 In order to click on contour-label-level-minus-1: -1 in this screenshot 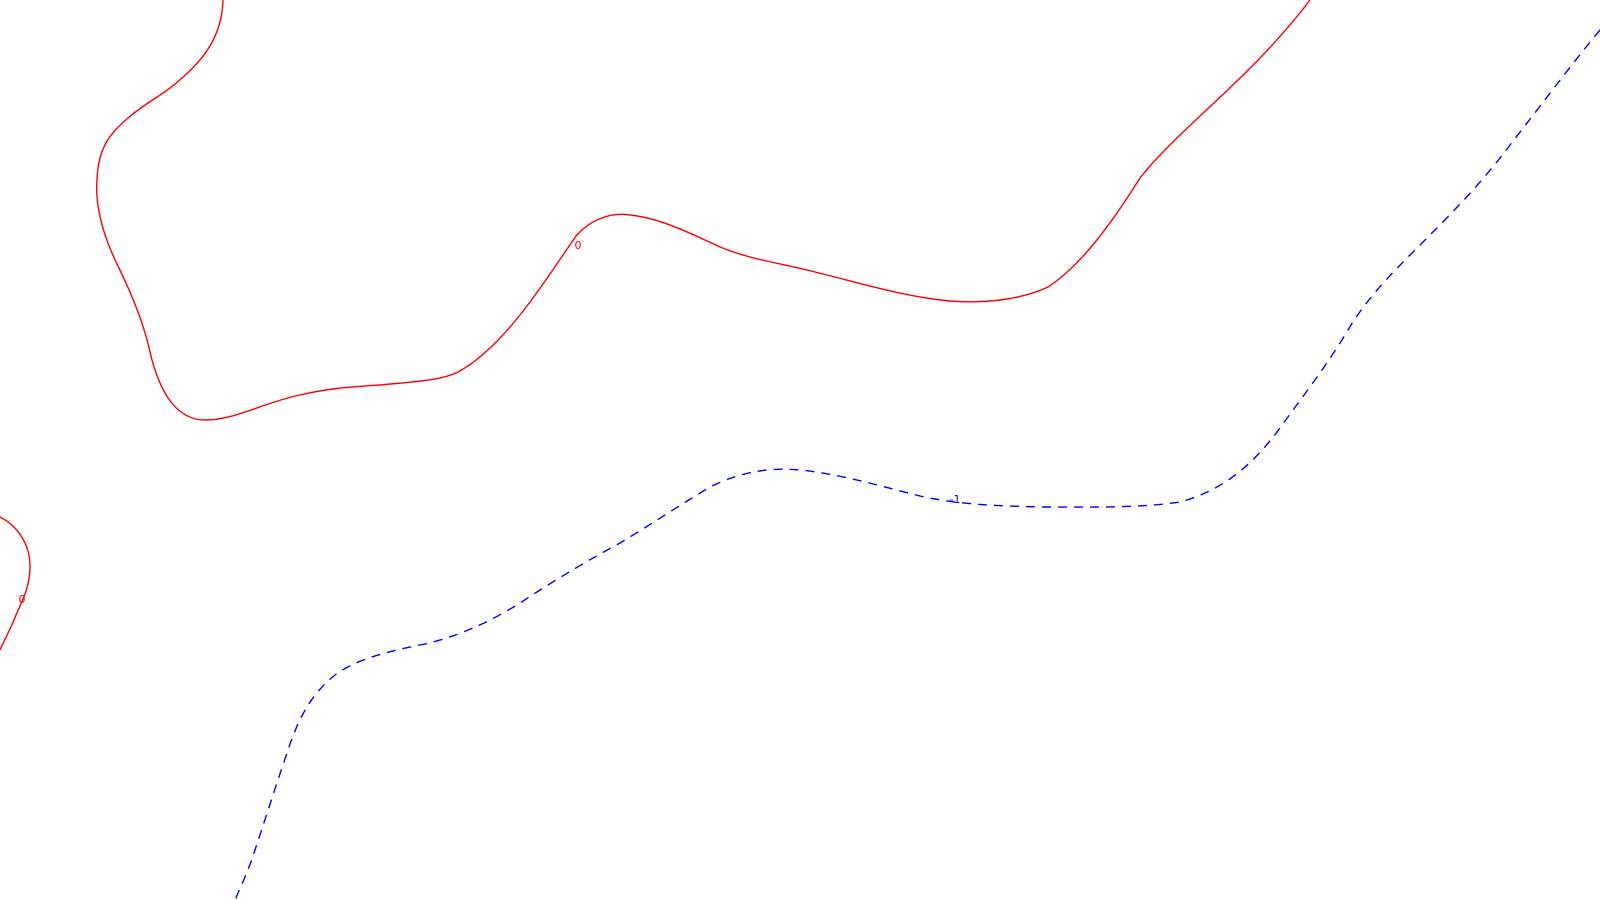, I will do `click(955, 499)`.